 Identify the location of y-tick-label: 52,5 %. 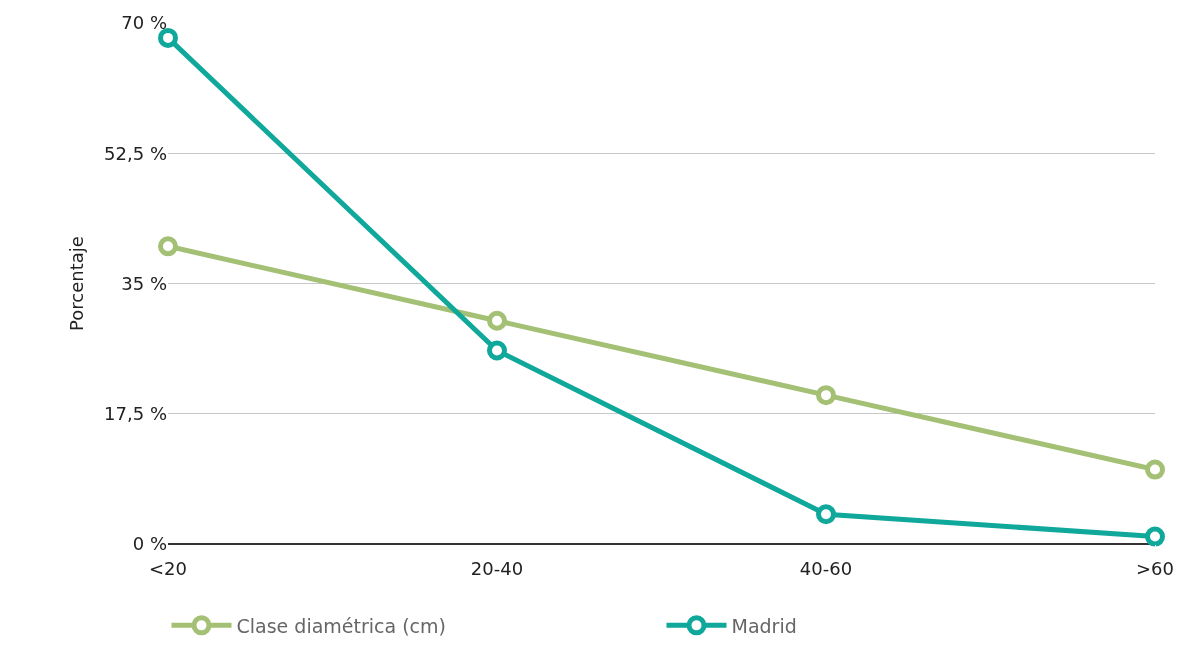
(135, 153).